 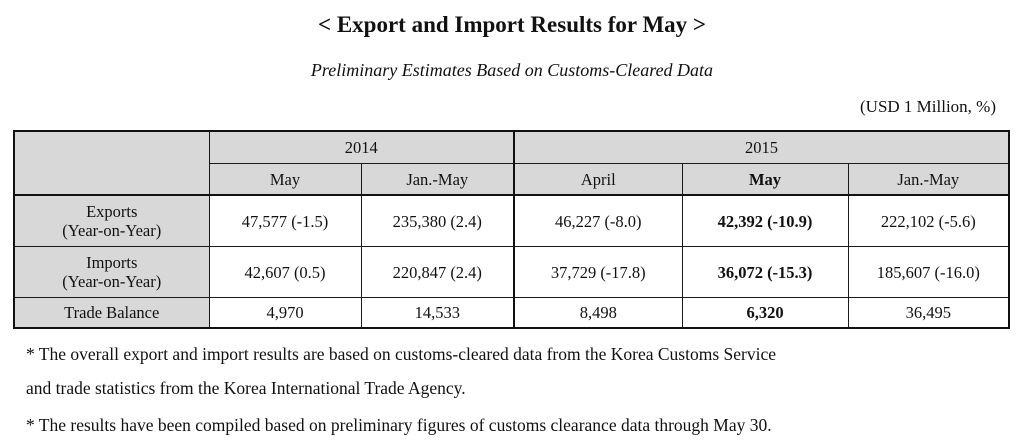 I want to click on year-header-2015: 2015, so click(x=761, y=147).